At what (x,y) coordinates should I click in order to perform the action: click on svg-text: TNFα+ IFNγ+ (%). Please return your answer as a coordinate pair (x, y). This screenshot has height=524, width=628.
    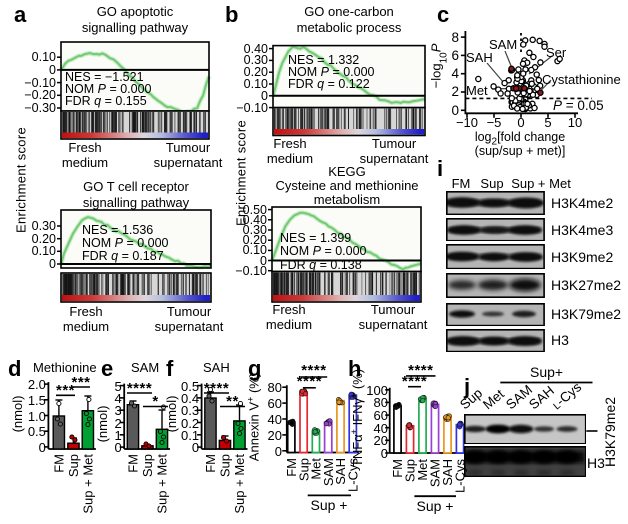
    Looking at the image, I should click on (357, 418).